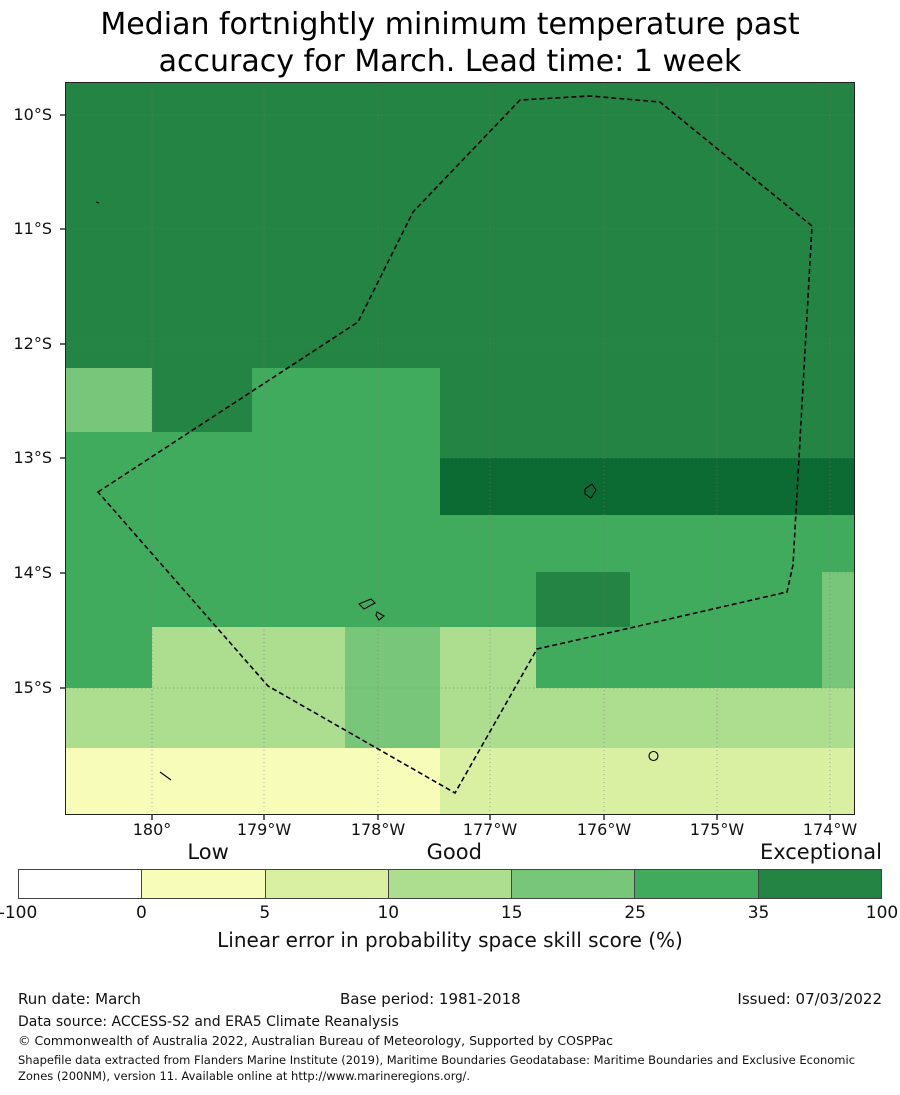 The image size is (900, 1095). Describe the element at coordinates (265, 913) in the screenshot. I see `colorbar-tick-label: 5` at that location.